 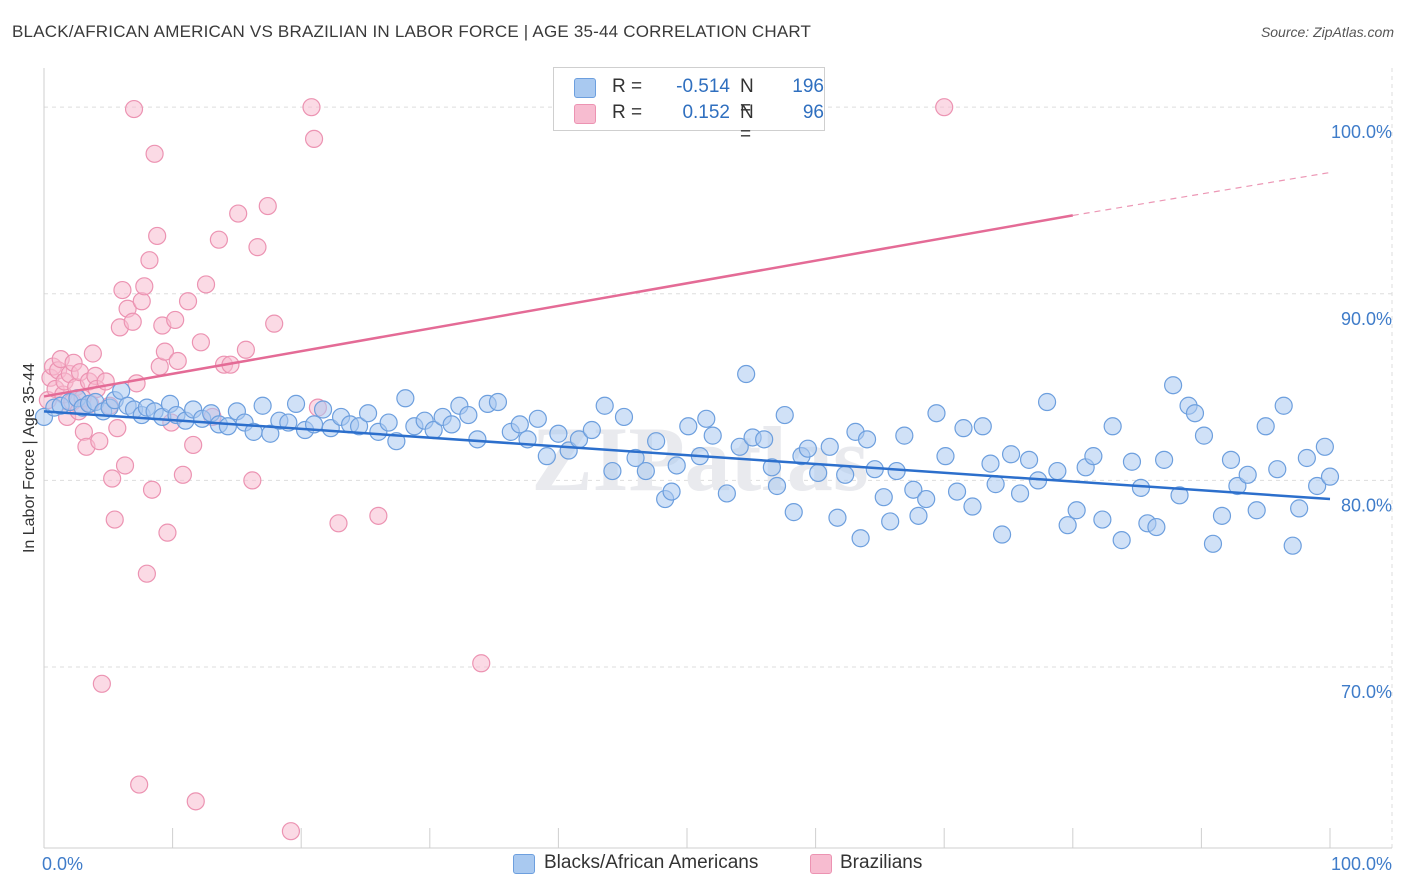 What do you see at coordinates (687, 455) in the screenshot?
I see `blacks-trend-line` at bounding box center [687, 455].